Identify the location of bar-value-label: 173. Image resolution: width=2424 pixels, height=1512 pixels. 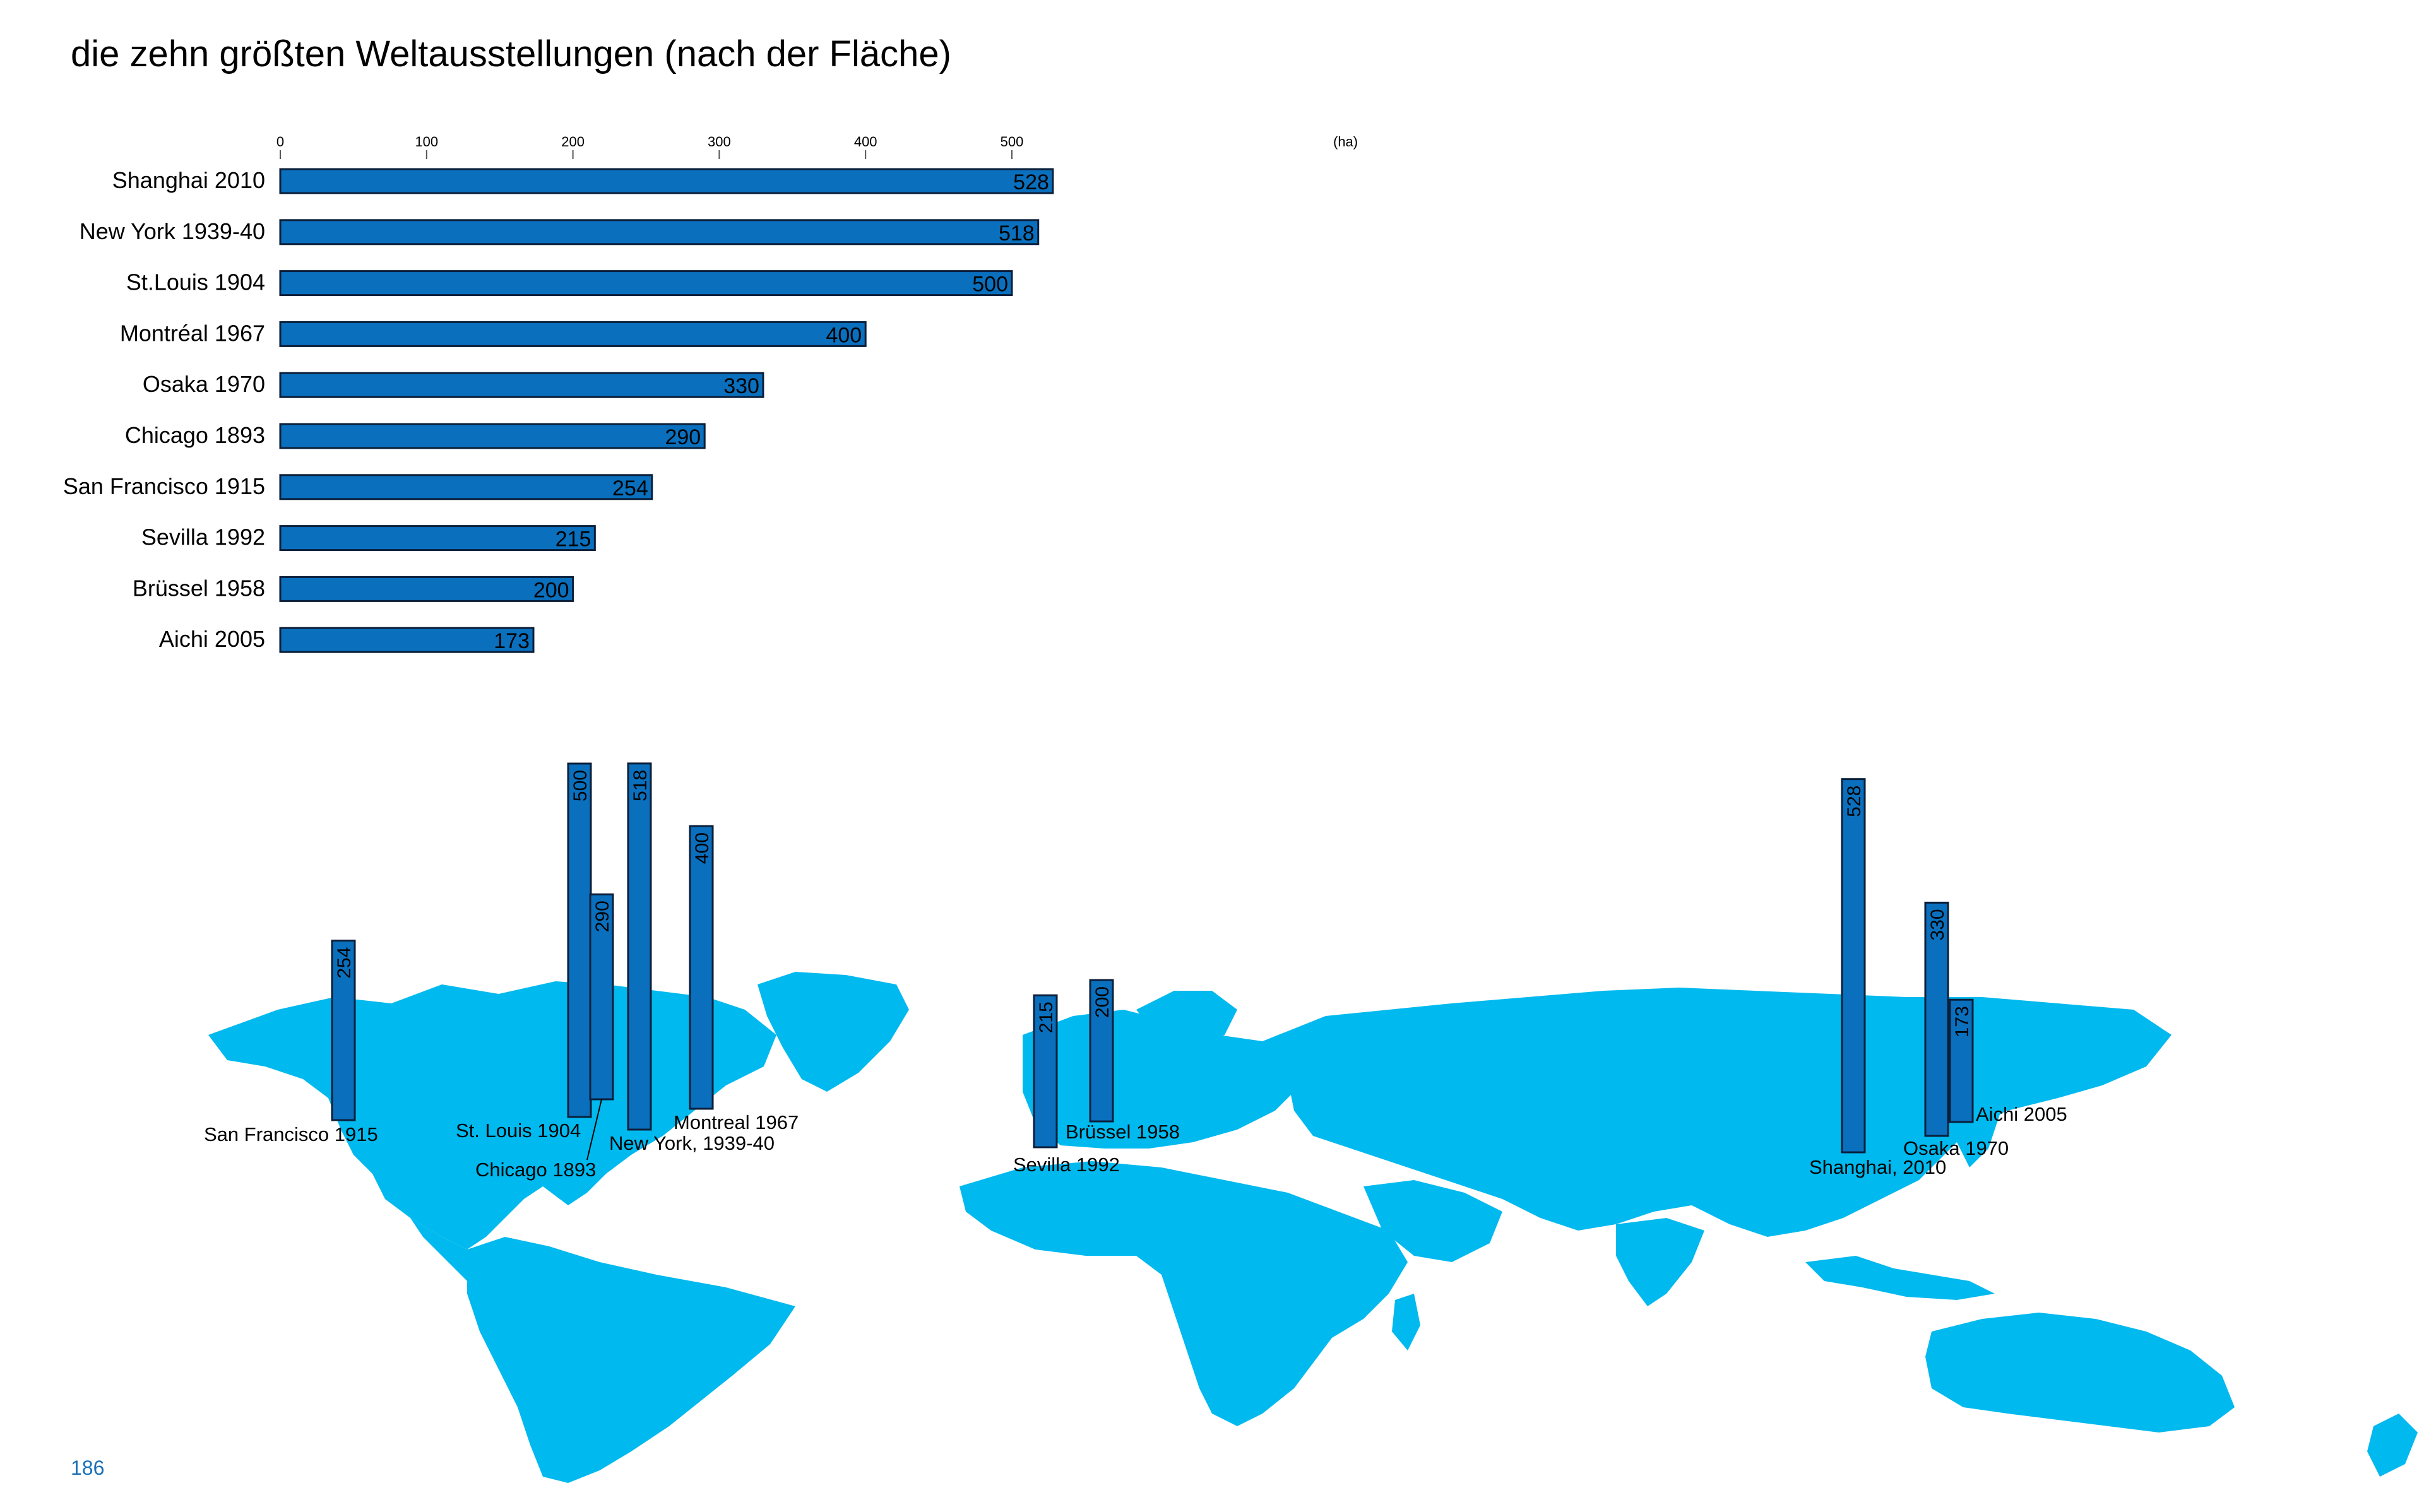
(512, 641).